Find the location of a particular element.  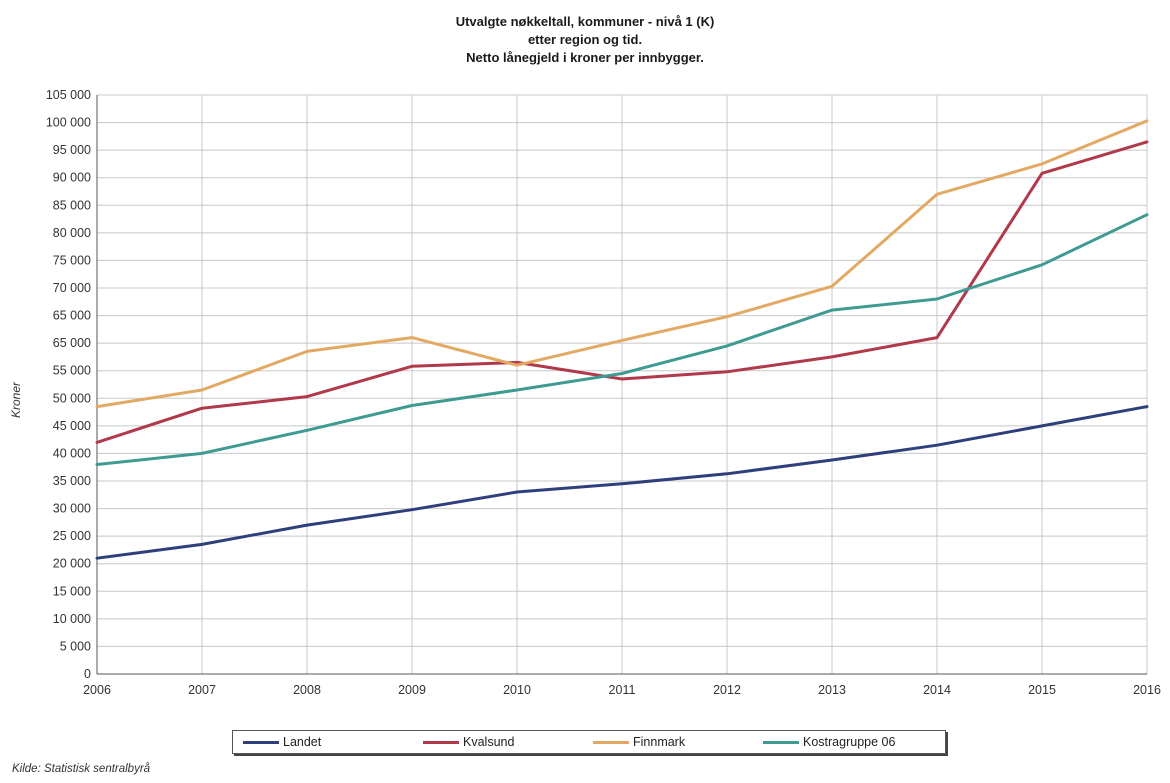

y-tick-label: 70 000 is located at coordinates (72, 288).